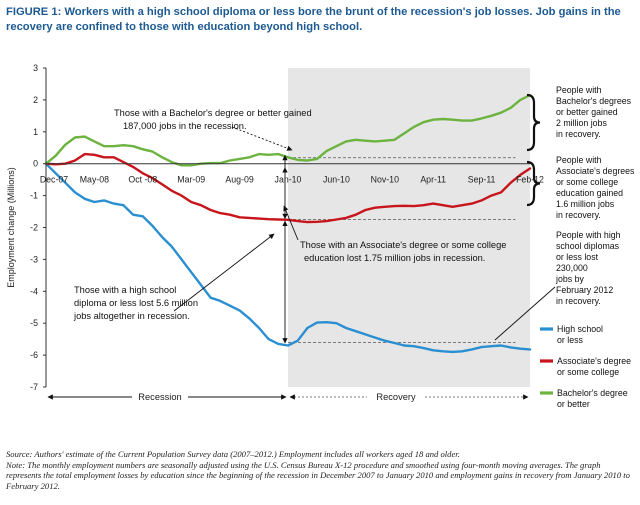 The height and width of the screenshot is (505, 640). Describe the element at coordinates (572, 268) in the screenshot. I see `side-note-line: 230,000` at that location.